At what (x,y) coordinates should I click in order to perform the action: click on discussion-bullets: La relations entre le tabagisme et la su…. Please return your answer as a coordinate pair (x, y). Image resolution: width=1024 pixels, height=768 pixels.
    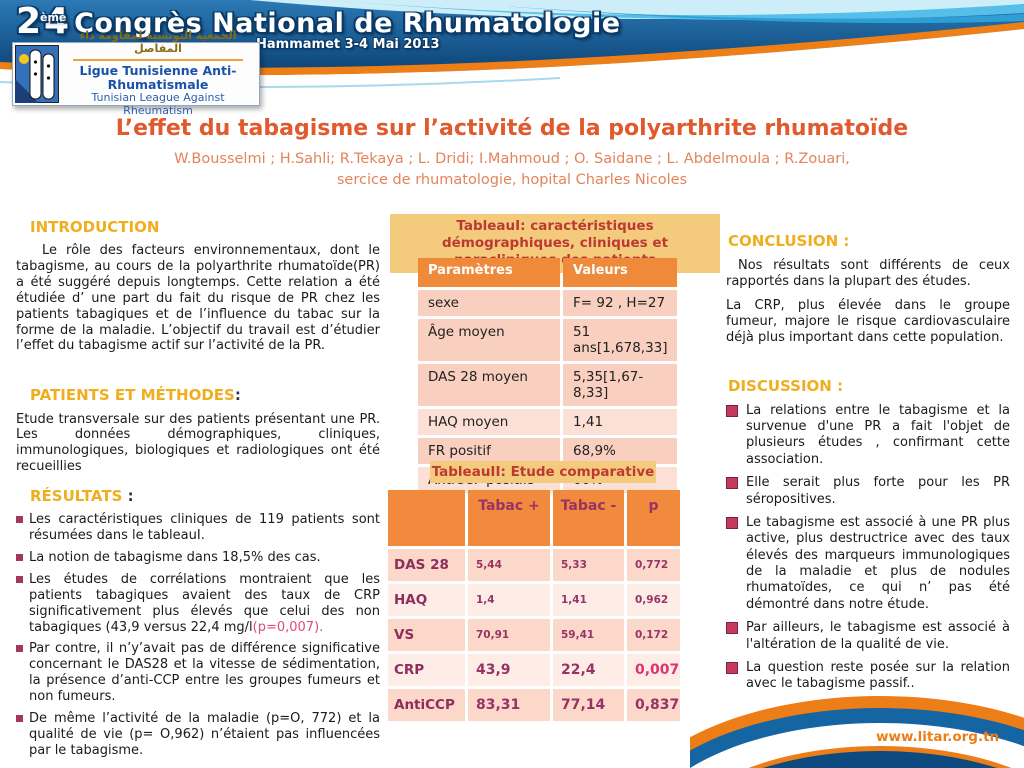
    Looking at the image, I should click on (868, 548).